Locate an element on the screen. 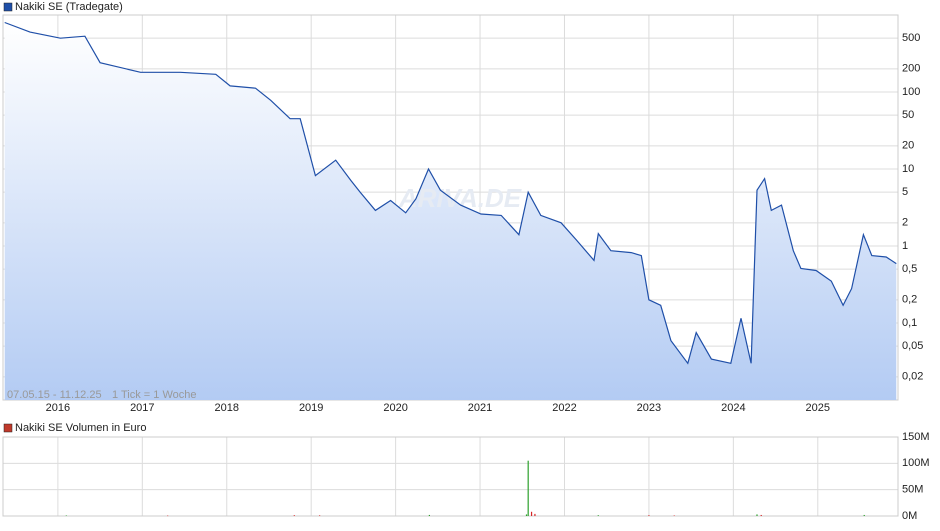 This screenshot has width=940, height=531. y-tick-label: 1 is located at coordinates (905, 246).